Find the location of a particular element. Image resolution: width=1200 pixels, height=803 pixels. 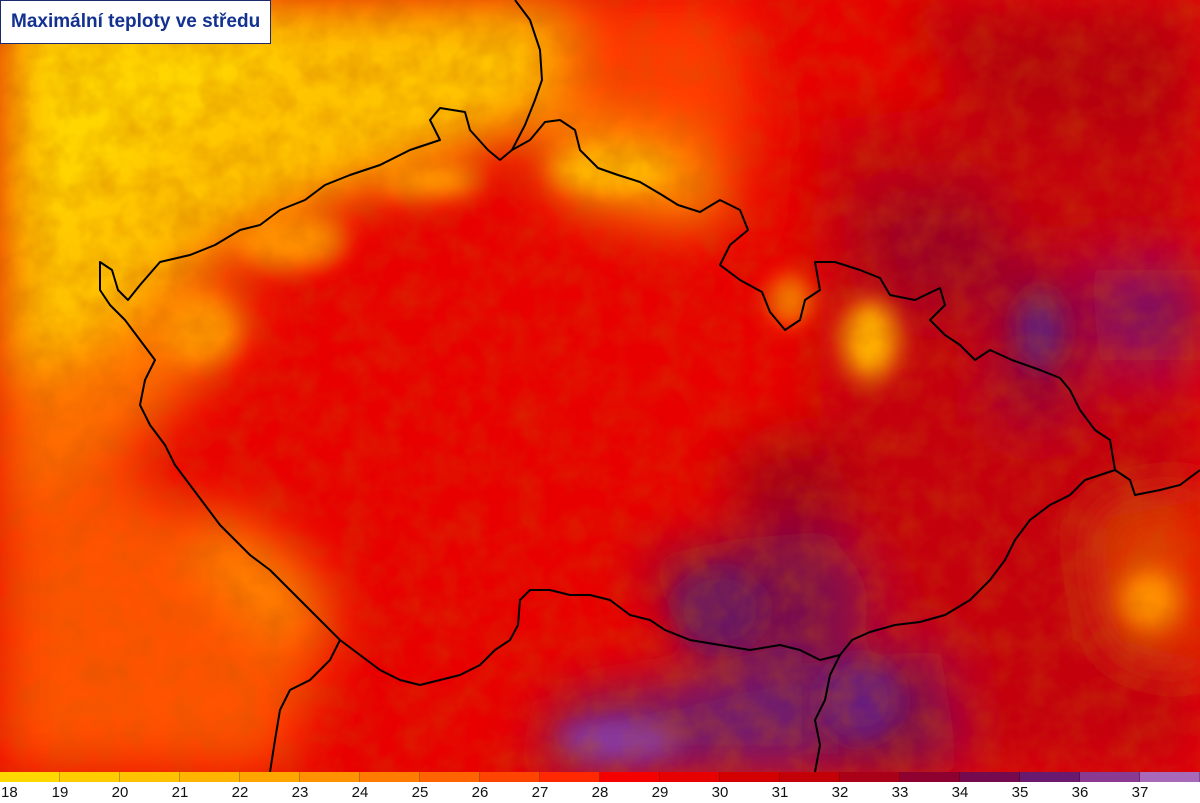

legend-label: 28 is located at coordinates (600, 792).